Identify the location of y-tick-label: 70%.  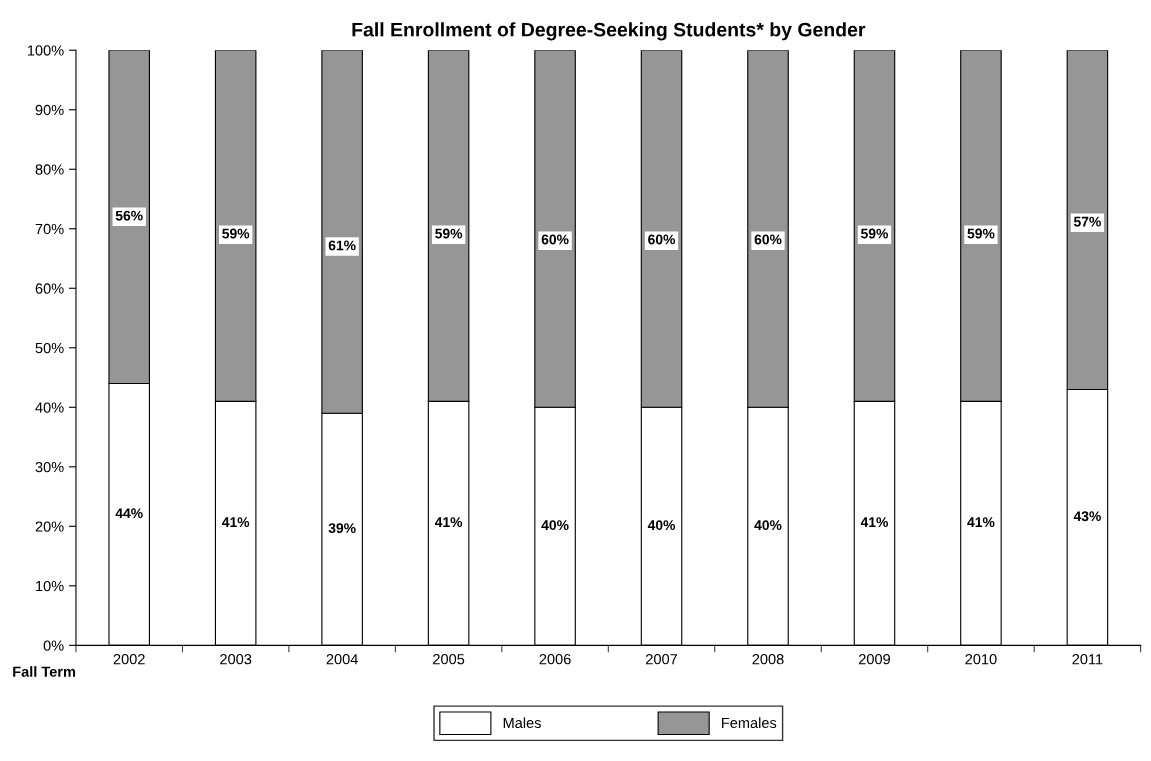
(49, 229).